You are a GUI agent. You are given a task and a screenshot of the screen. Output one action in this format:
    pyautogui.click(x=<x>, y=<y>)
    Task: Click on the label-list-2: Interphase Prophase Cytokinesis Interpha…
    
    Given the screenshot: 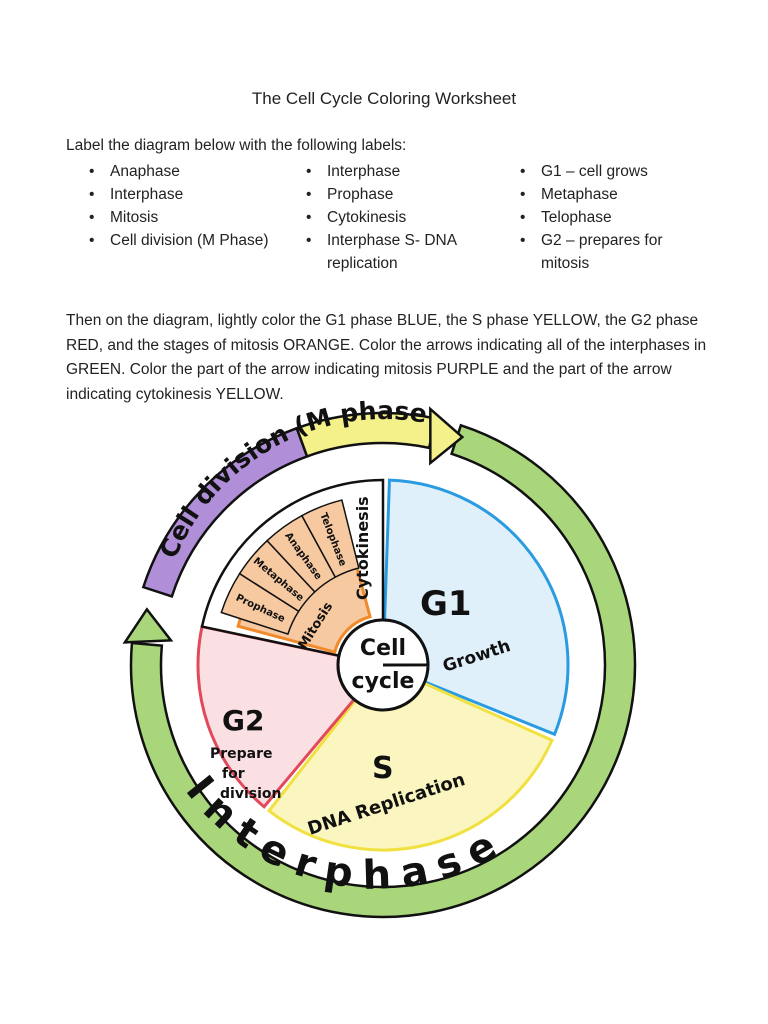 What is the action you would take?
    pyautogui.click(x=398, y=217)
    